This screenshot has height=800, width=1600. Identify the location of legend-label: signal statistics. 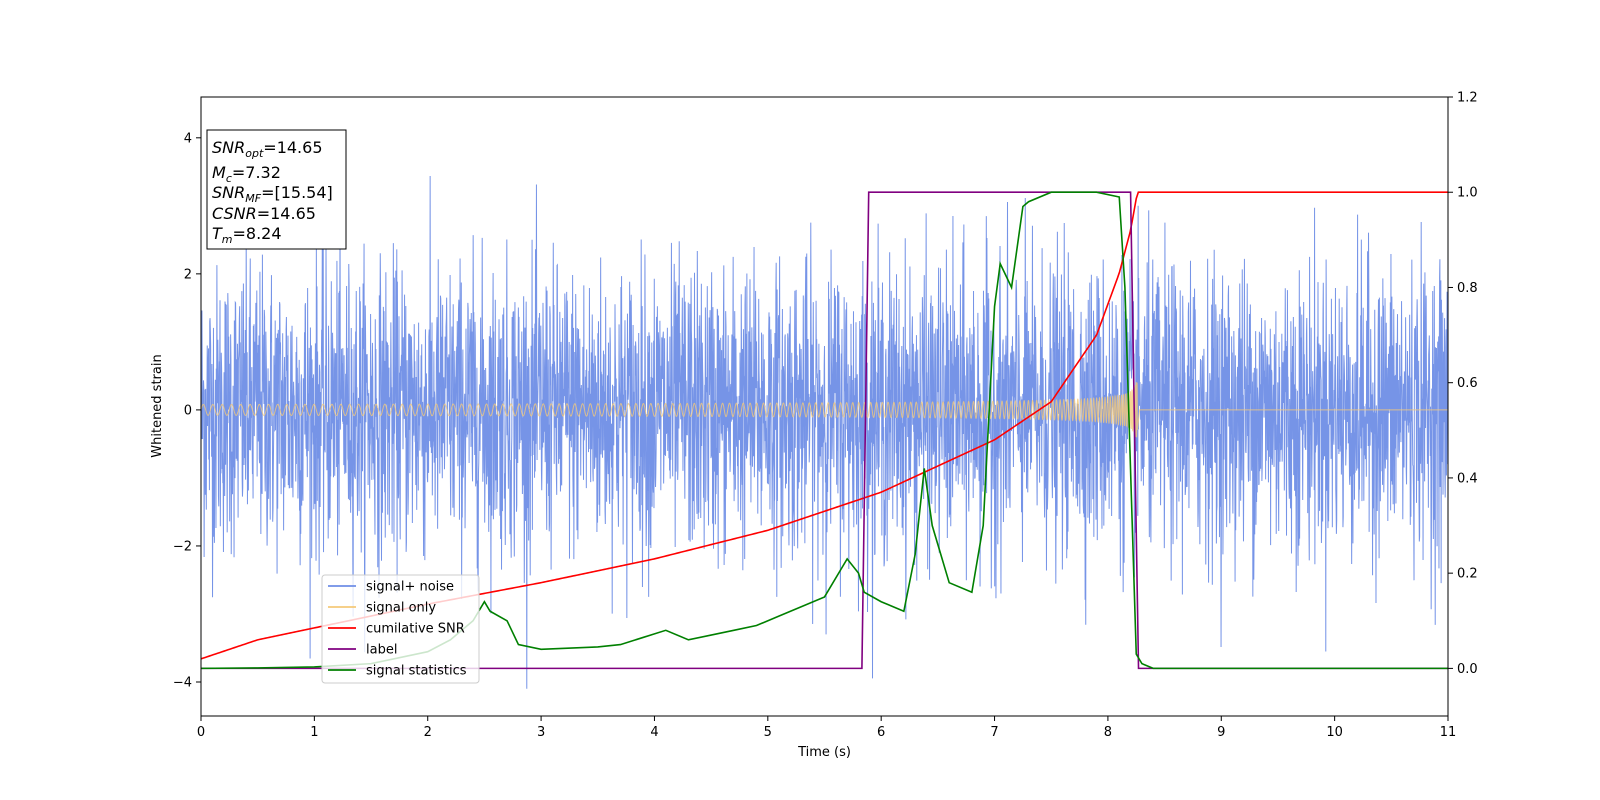
(416, 671).